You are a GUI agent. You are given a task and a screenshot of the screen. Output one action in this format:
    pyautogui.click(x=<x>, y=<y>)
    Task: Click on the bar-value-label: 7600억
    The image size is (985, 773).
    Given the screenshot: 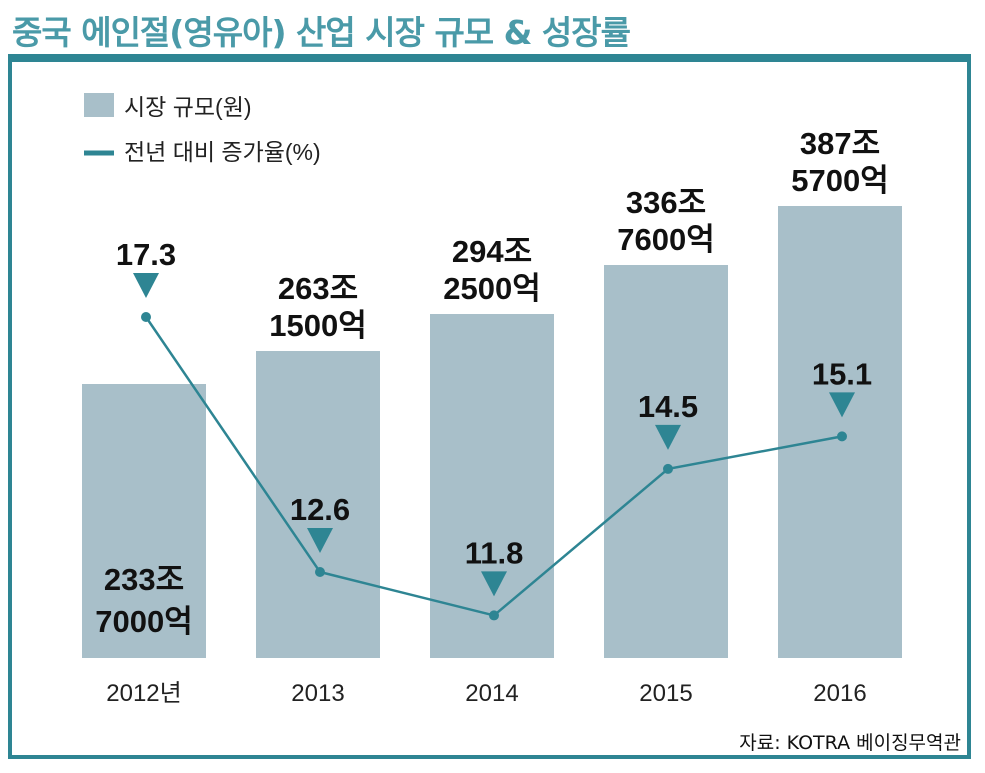 What is the action you would take?
    pyautogui.click(x=665, y=239)
    